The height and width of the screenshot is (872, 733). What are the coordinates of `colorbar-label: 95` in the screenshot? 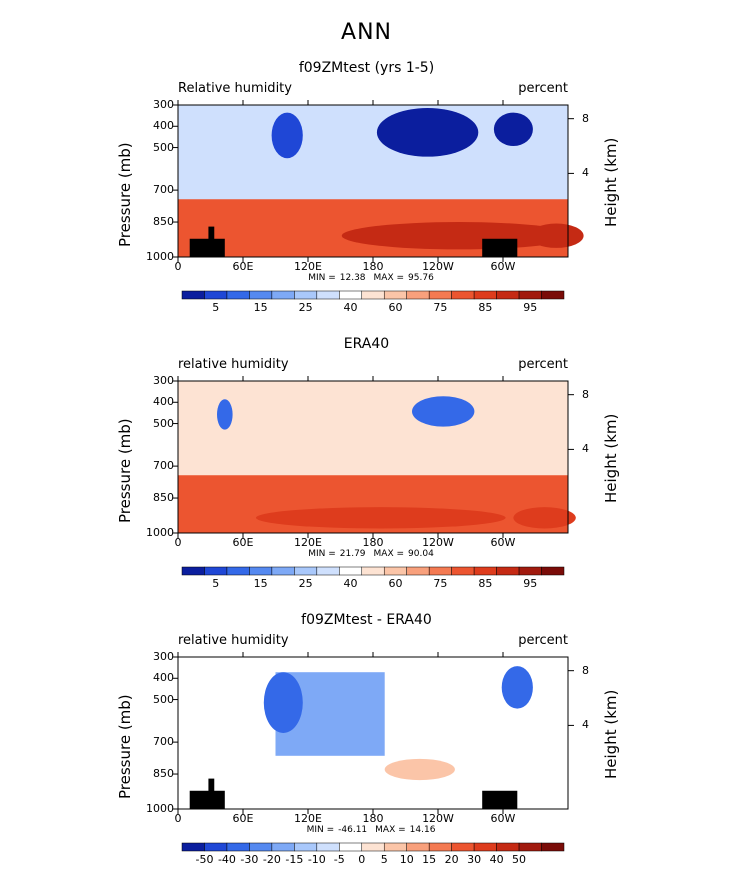 It's located at (530, 583).